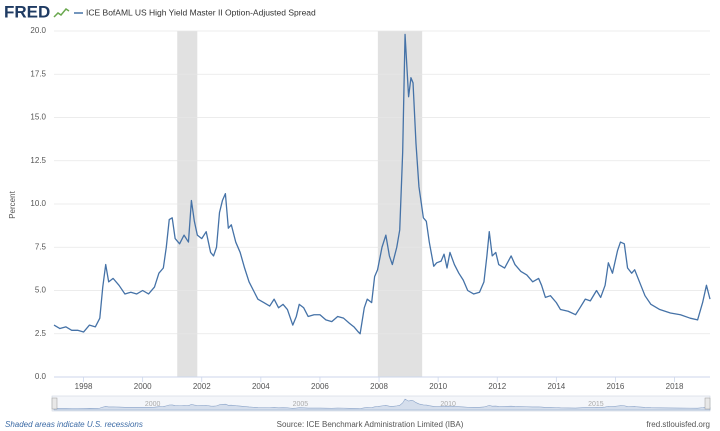  What do you see at coordinates (556, 386) in the screenshot?
I see `x-tick-label: 2014` at bounding box center [556, 386].